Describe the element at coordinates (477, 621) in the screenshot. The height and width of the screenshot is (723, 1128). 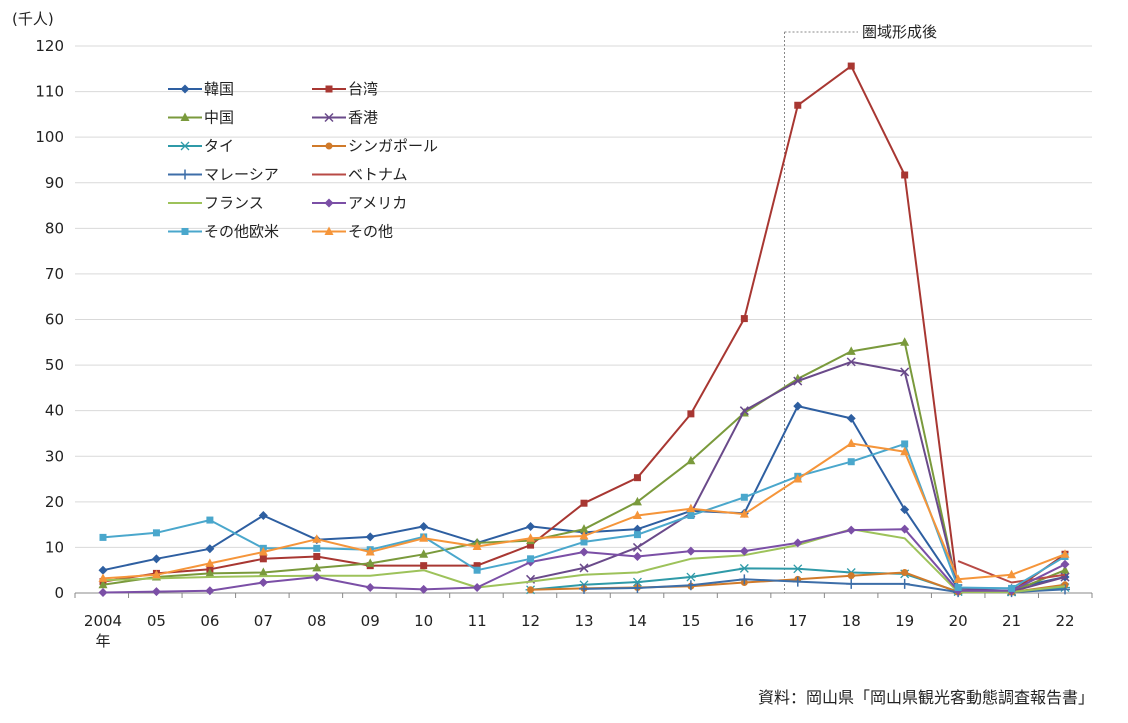
I see `x-tick-label: 11` at that location.